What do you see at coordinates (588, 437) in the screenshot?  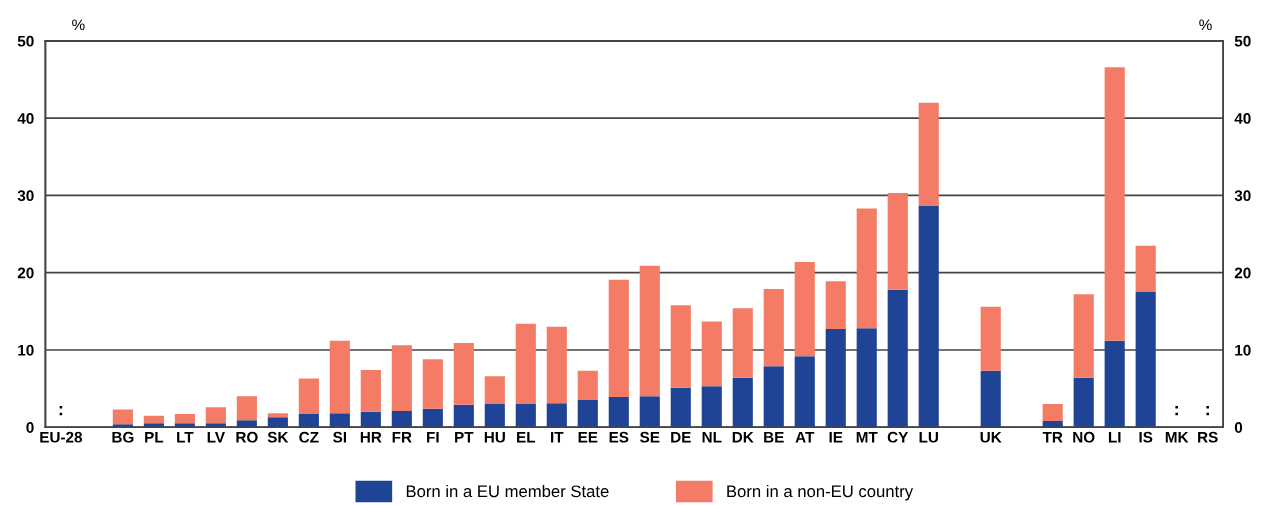 I see `x-tick-label: EE` at bounding box center [588, 437].